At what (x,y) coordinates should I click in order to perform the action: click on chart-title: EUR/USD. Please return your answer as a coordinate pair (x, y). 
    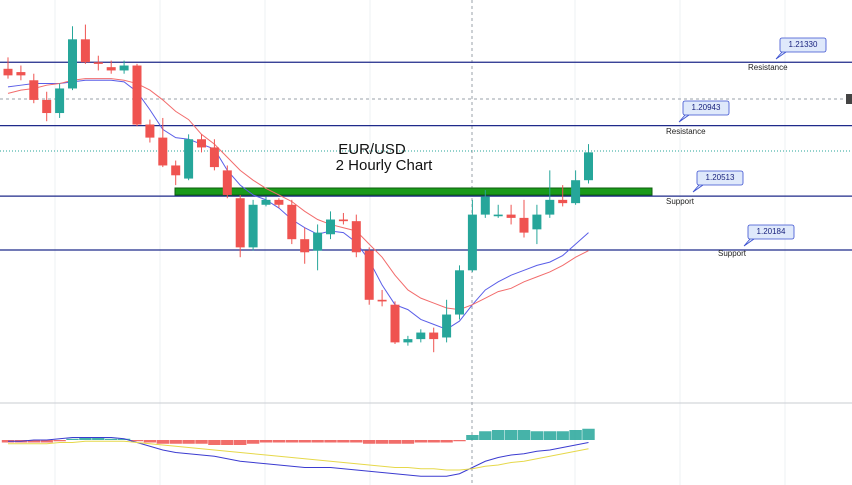
    Looking at the image, I should click on (372, 149).